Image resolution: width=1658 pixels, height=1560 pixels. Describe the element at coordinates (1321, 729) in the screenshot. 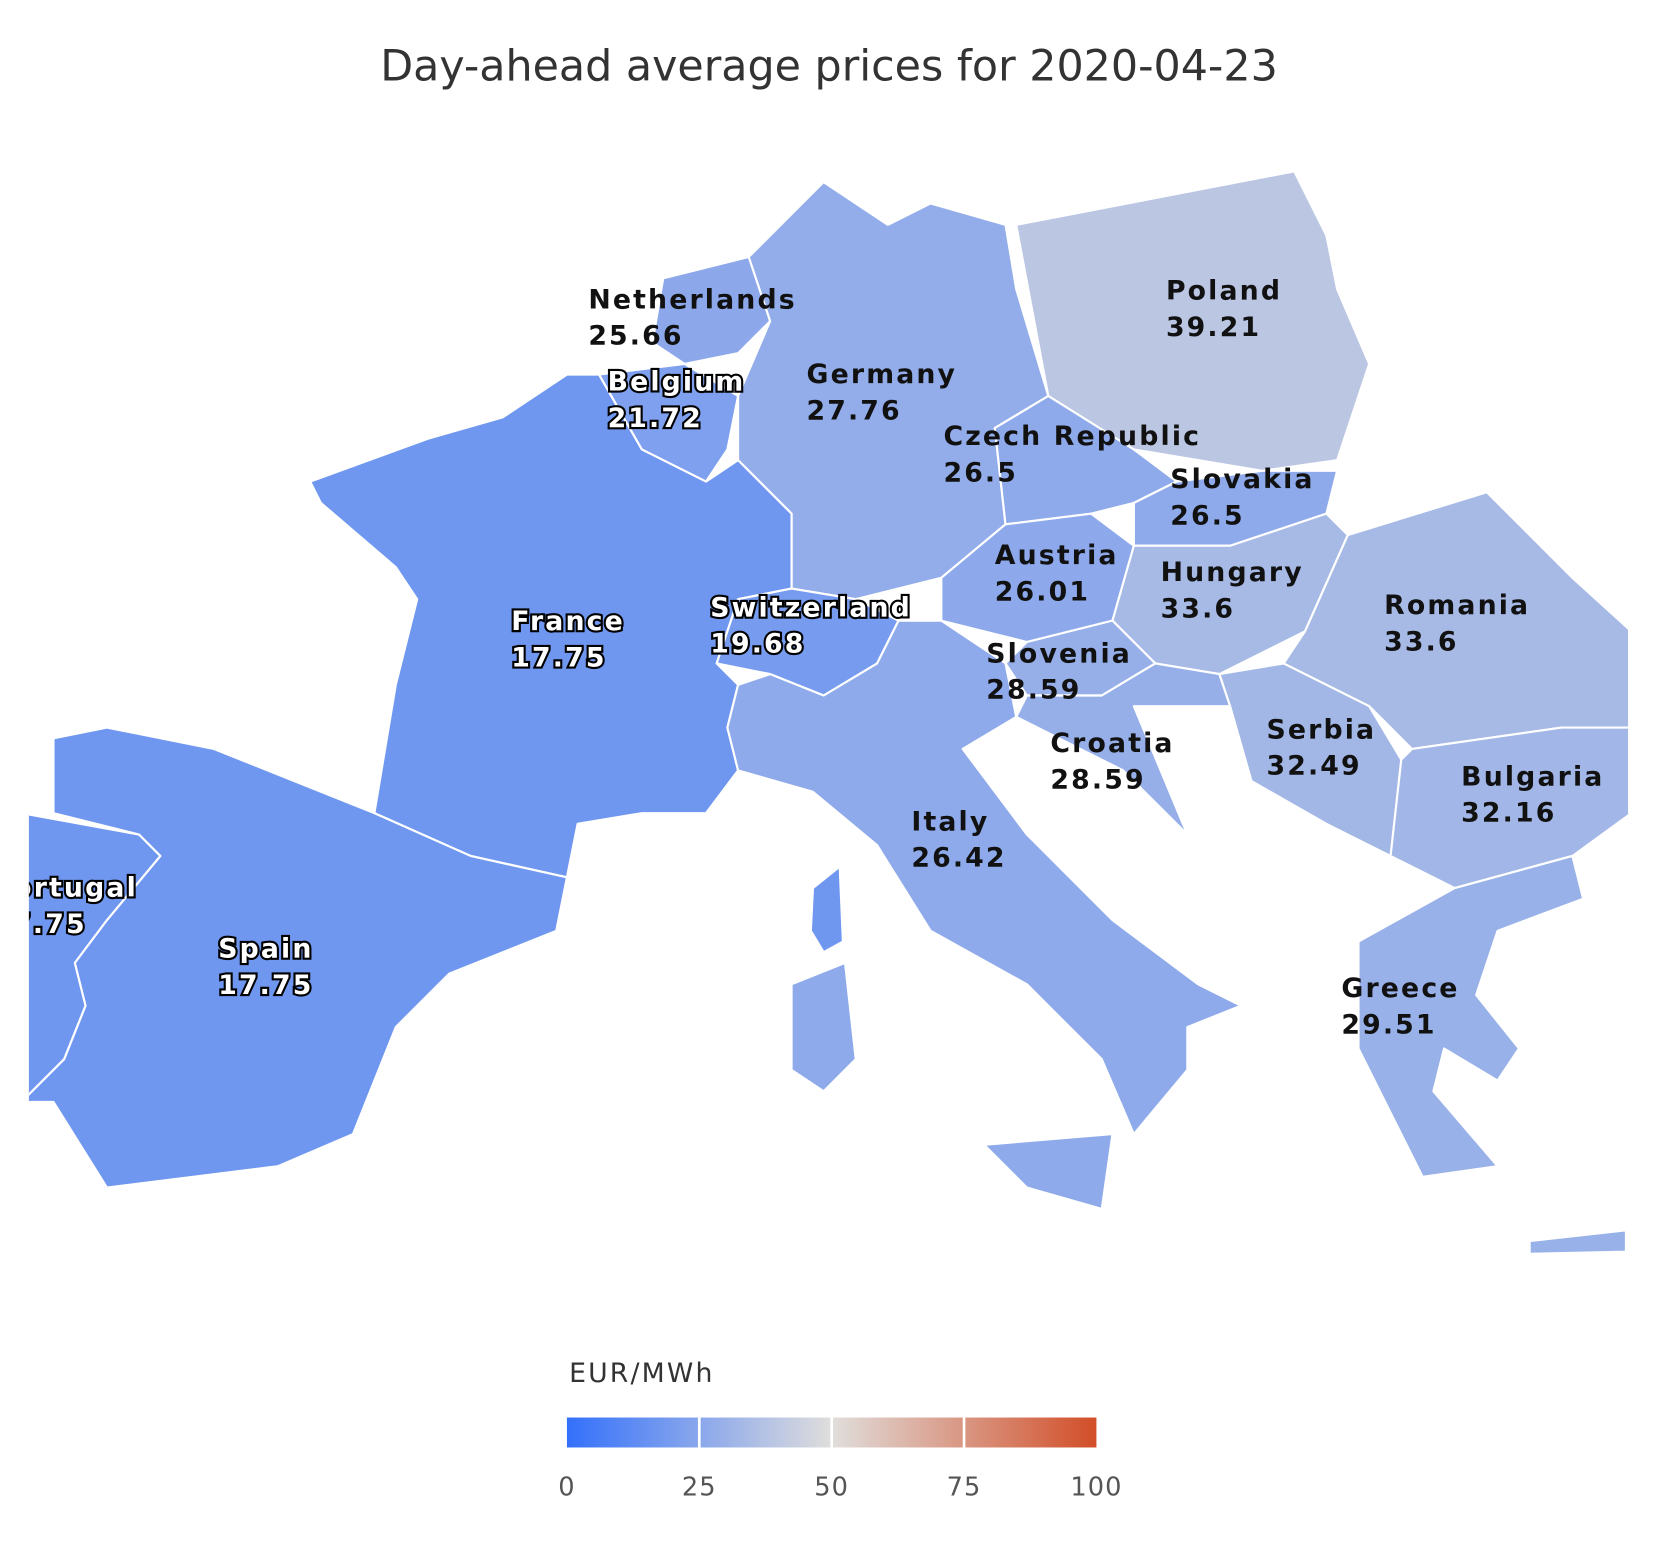

I see `country-name: Serbia` at that location.